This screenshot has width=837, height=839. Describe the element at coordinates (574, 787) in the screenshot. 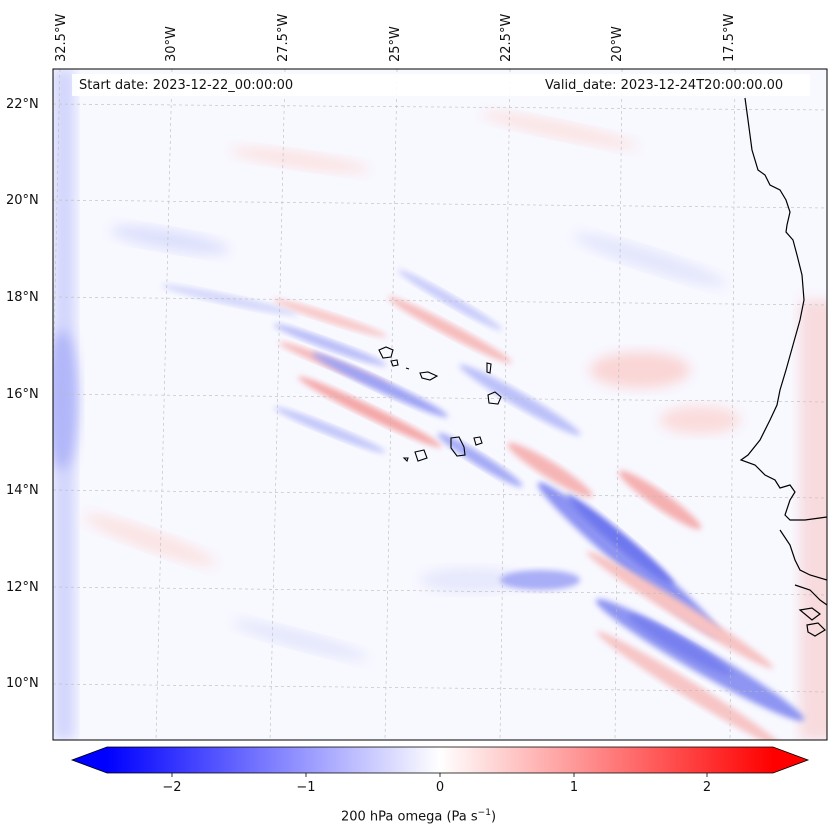

I see `colorbar-tick-label: 1` at that location.